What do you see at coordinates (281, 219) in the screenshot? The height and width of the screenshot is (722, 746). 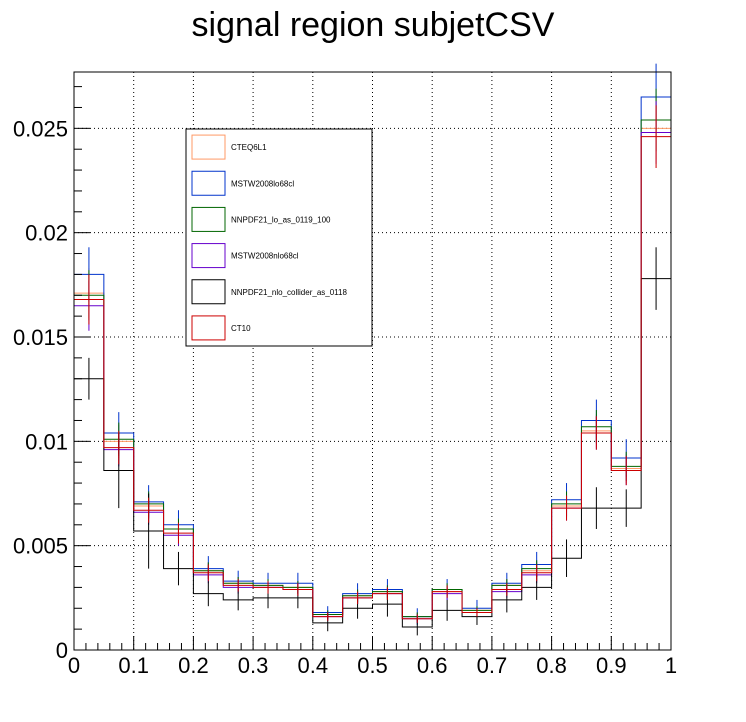 I see `legend-label-nnpdf21-lo-as-0119-100: NNPDF21_lo_as_0119_100` at bounding box center [281, 219].